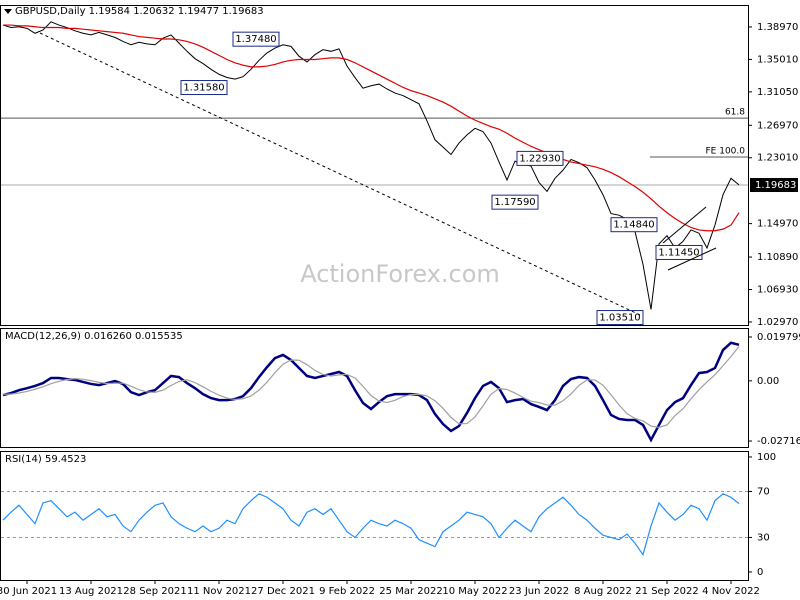 Image resolution: width=800 pixels, height=600 pixels. What do you see at coordinates (8, 11) in the screenshot?
I see `menu-icon` at bounding box center [8, 11].